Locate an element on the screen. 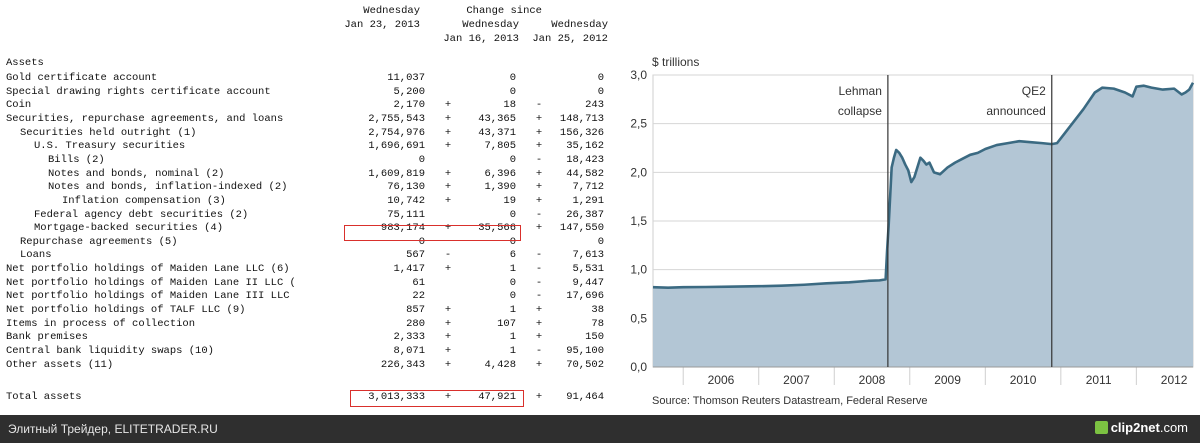 Image resolution: width=1200 pixels, height=443 pixels. row-change2: 78 is located at coordinates (597, 323).